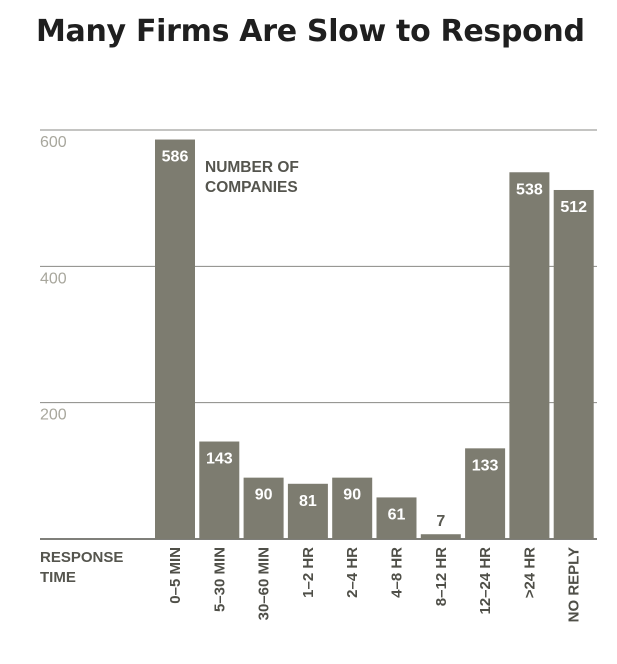  Describe the element at coordinates (264, 583) in the screenshot. I see `category-label: 30–60 MIN` at that location.